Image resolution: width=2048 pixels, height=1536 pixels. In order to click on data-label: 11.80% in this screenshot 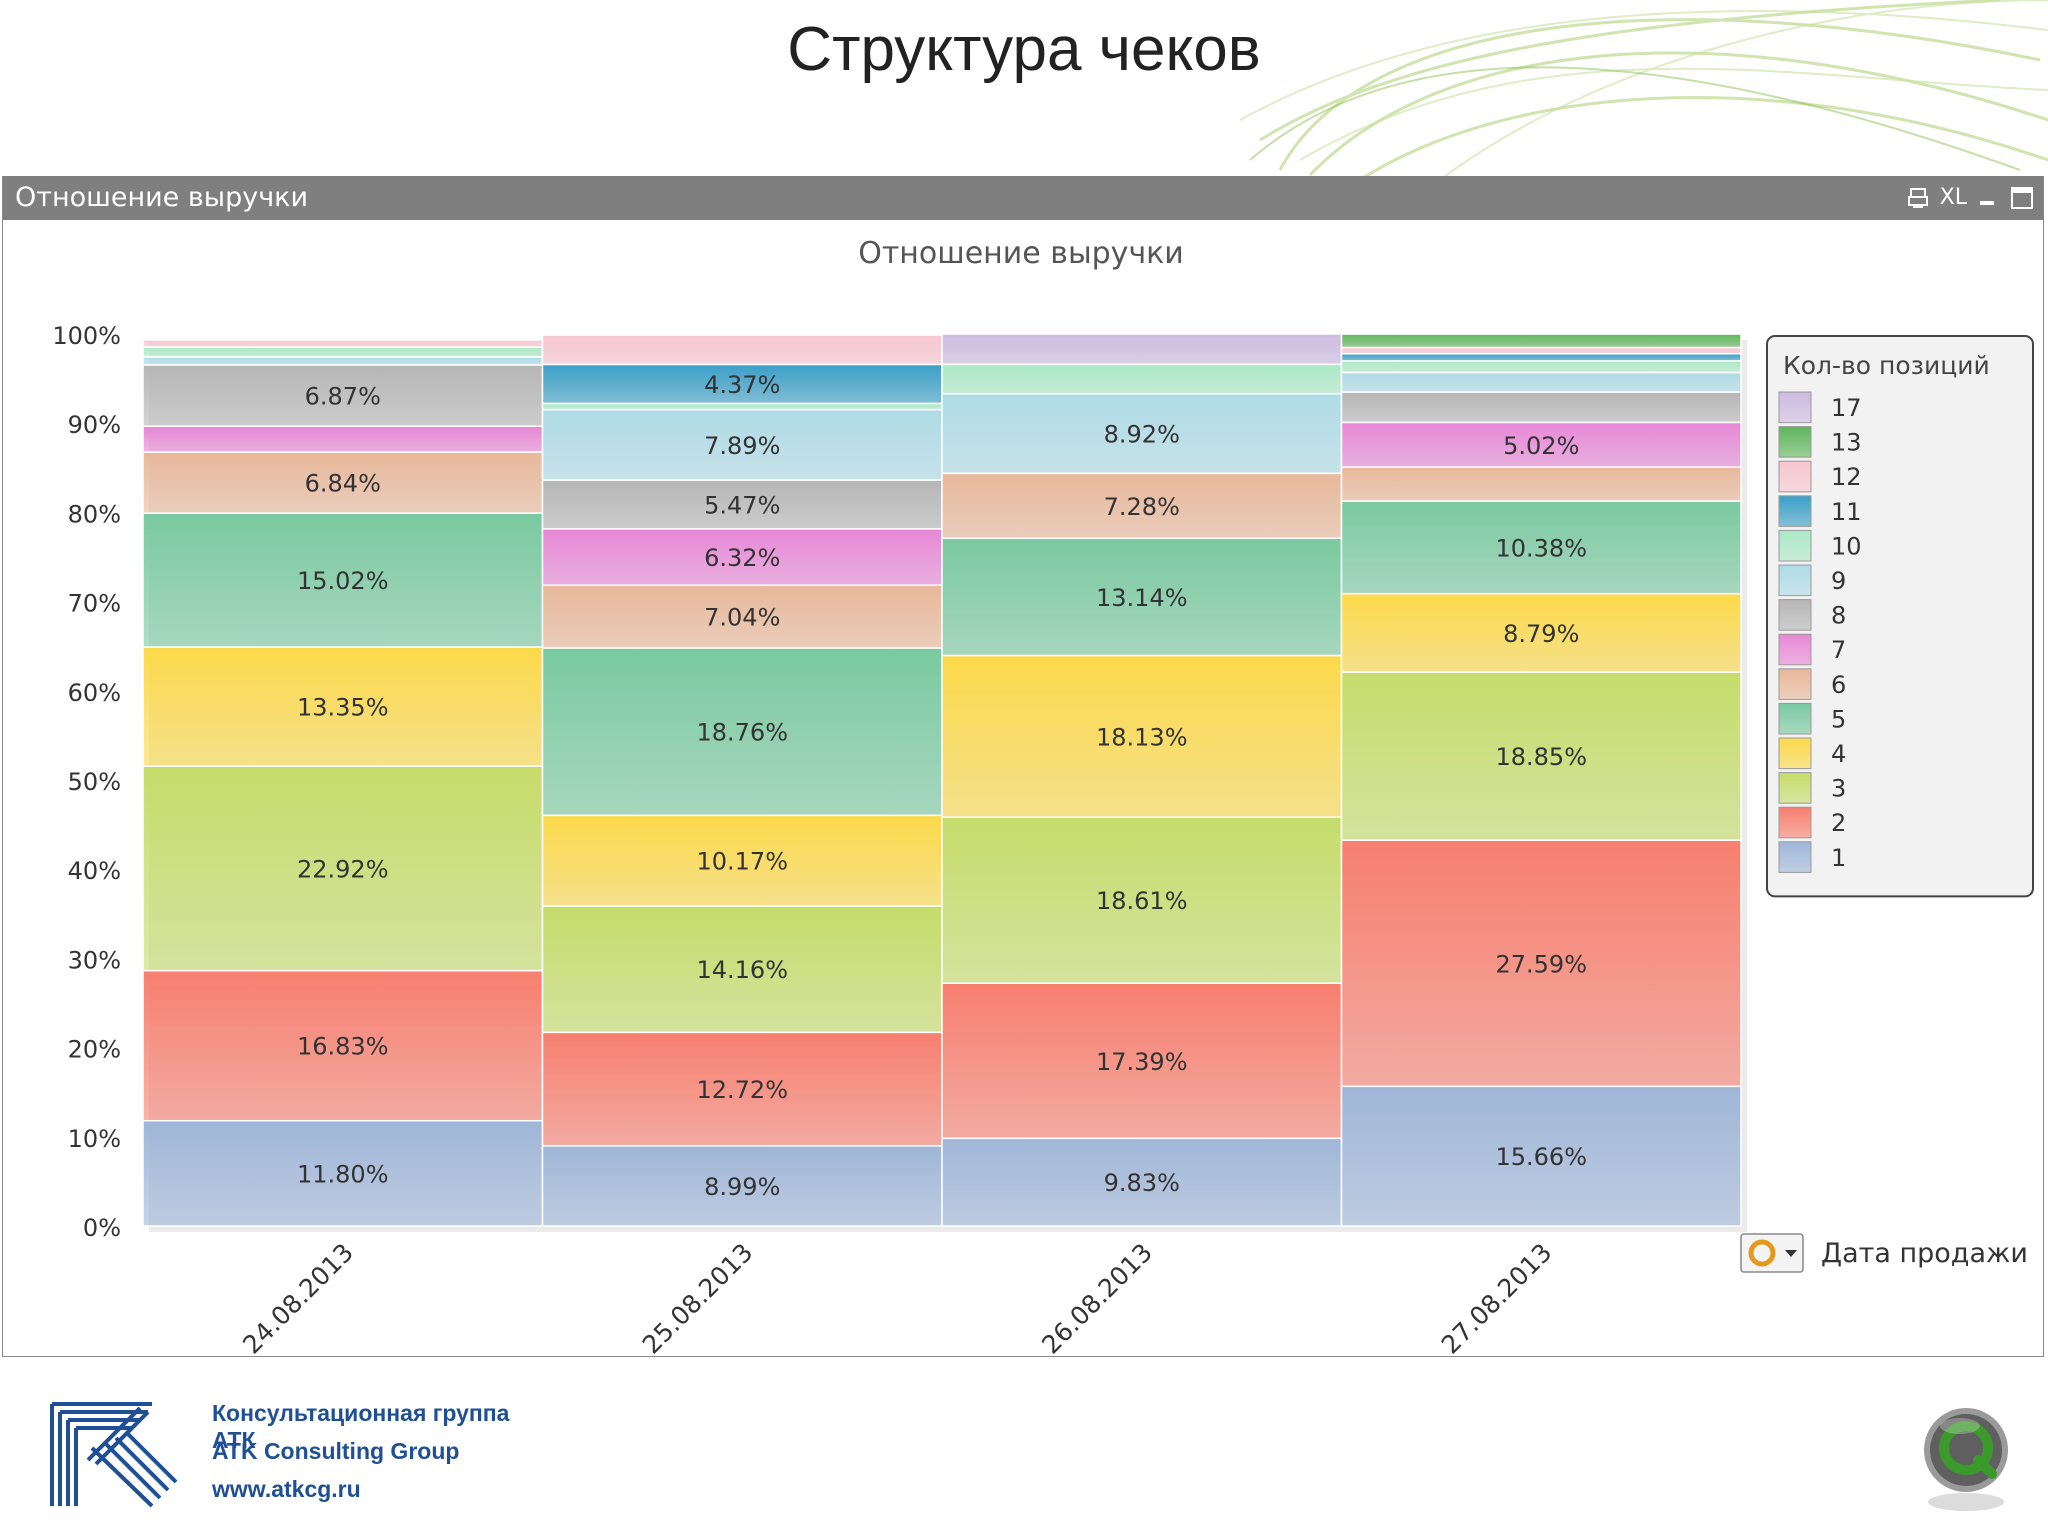, I will do `click(343, 1174)`.